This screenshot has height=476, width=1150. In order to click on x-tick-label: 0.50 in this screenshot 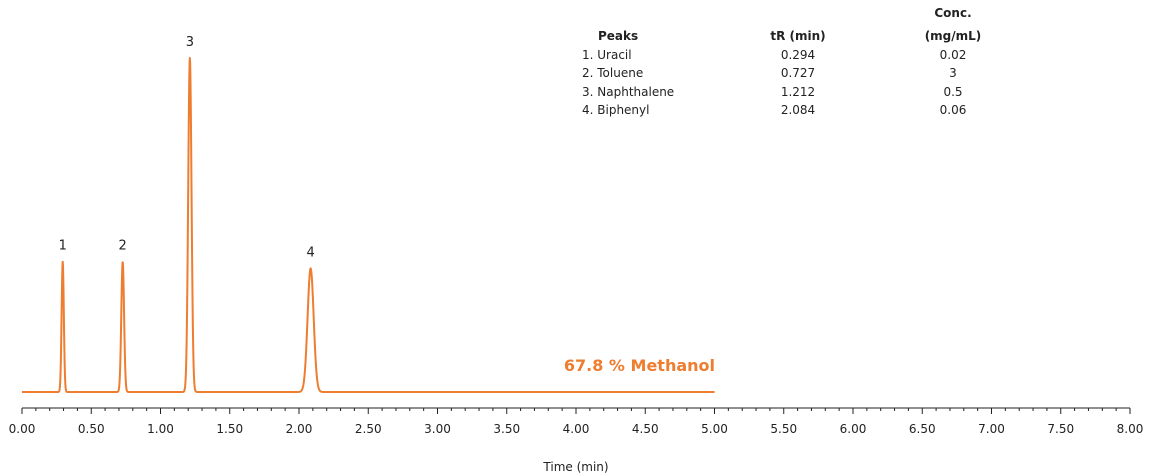, I will do `click(91, 429)`.